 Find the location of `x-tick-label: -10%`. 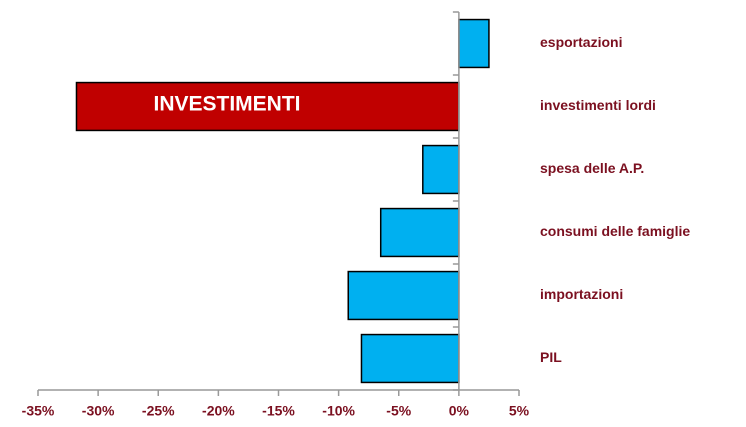

x-tick-label: -10% is located at coordinates (338, 411).